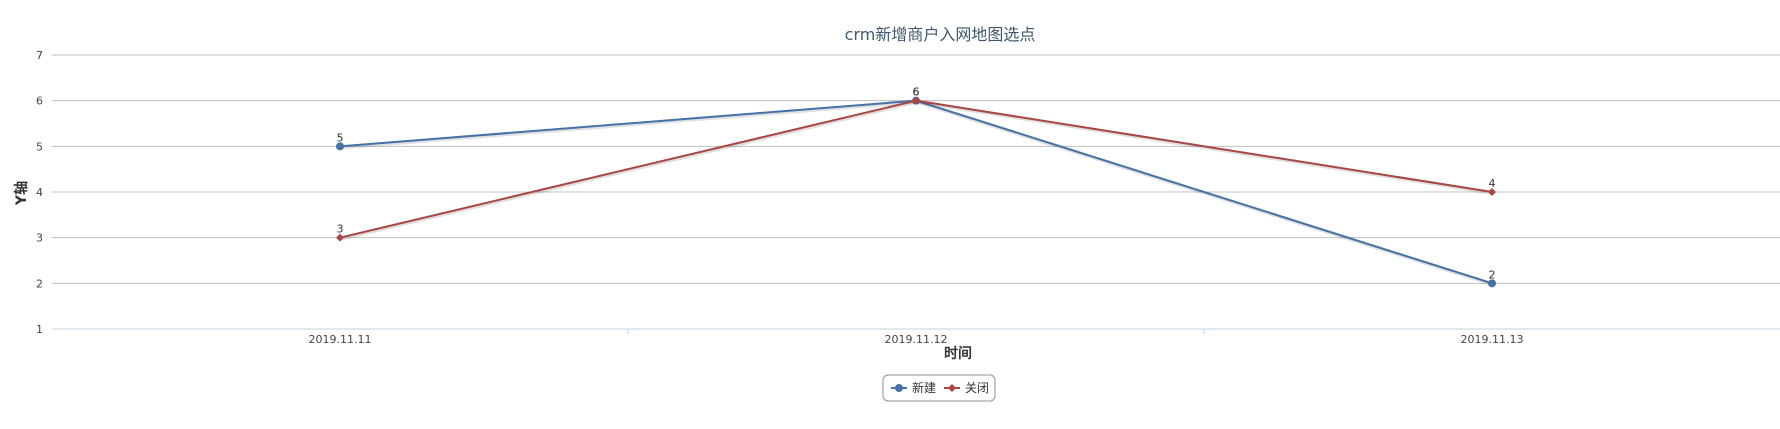 The width and height of the screenshot is (1780, 429). I want to click on data-label: 6, so click(916, 92).